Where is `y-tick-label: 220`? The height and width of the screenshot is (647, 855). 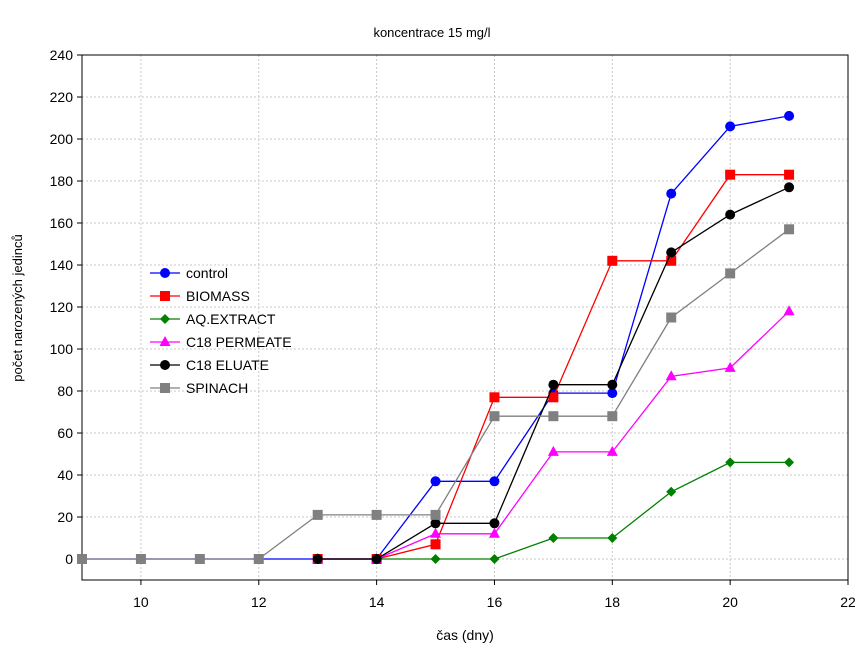 y-tick-label: 220 is located at coordinates (62, 97).